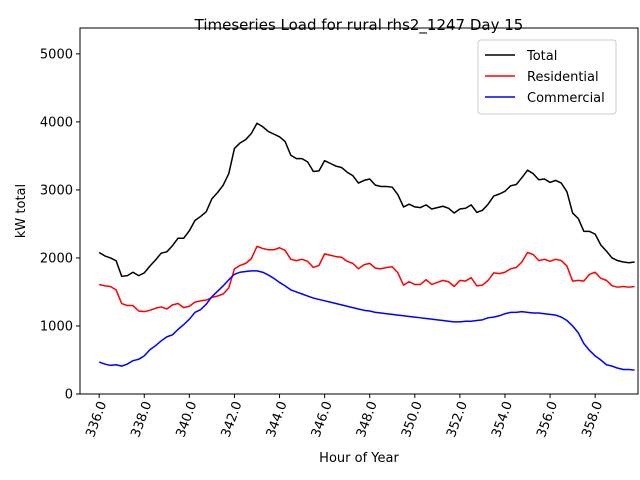 The image size is (640, 480). I want to click on y-tick-label: 4000, so click(56, 122).